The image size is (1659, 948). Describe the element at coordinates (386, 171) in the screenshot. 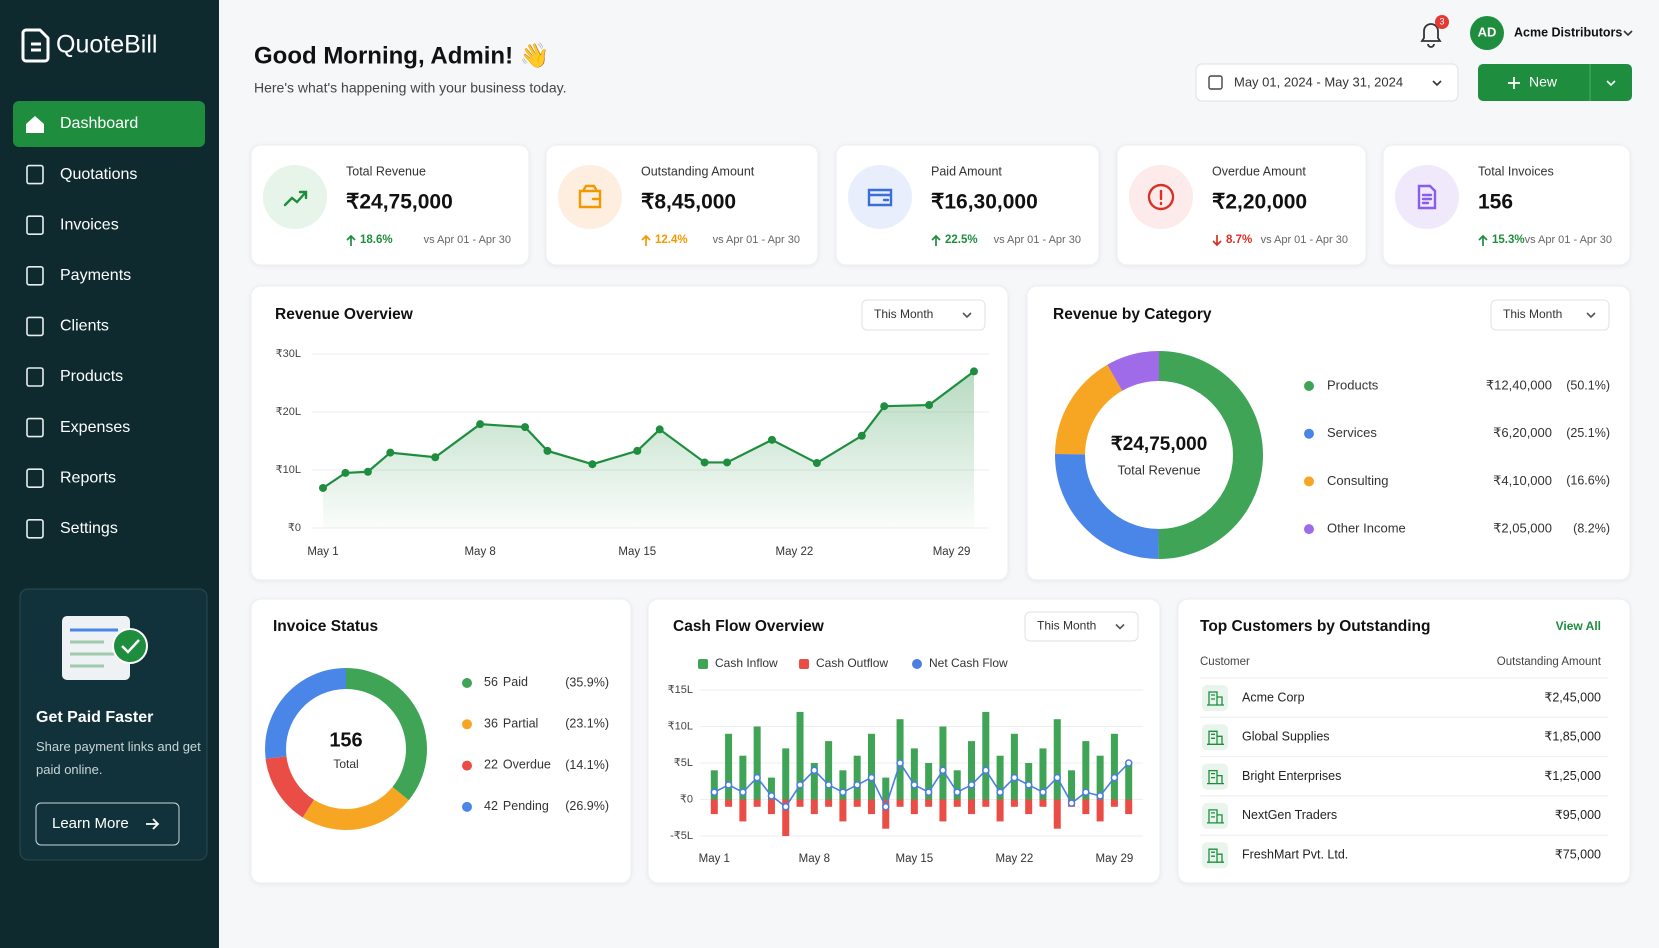

I see `kpi-label: Total Revenue` at that location.